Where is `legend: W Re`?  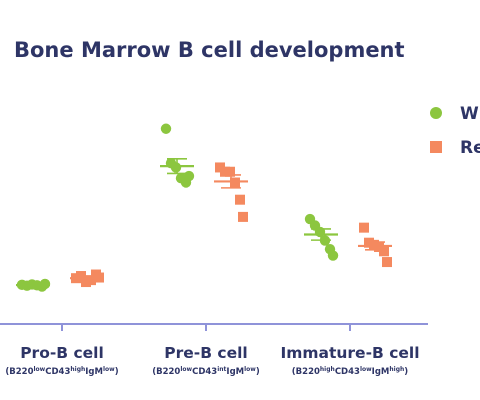 legend: W Re is located at coordinates (455, 131).